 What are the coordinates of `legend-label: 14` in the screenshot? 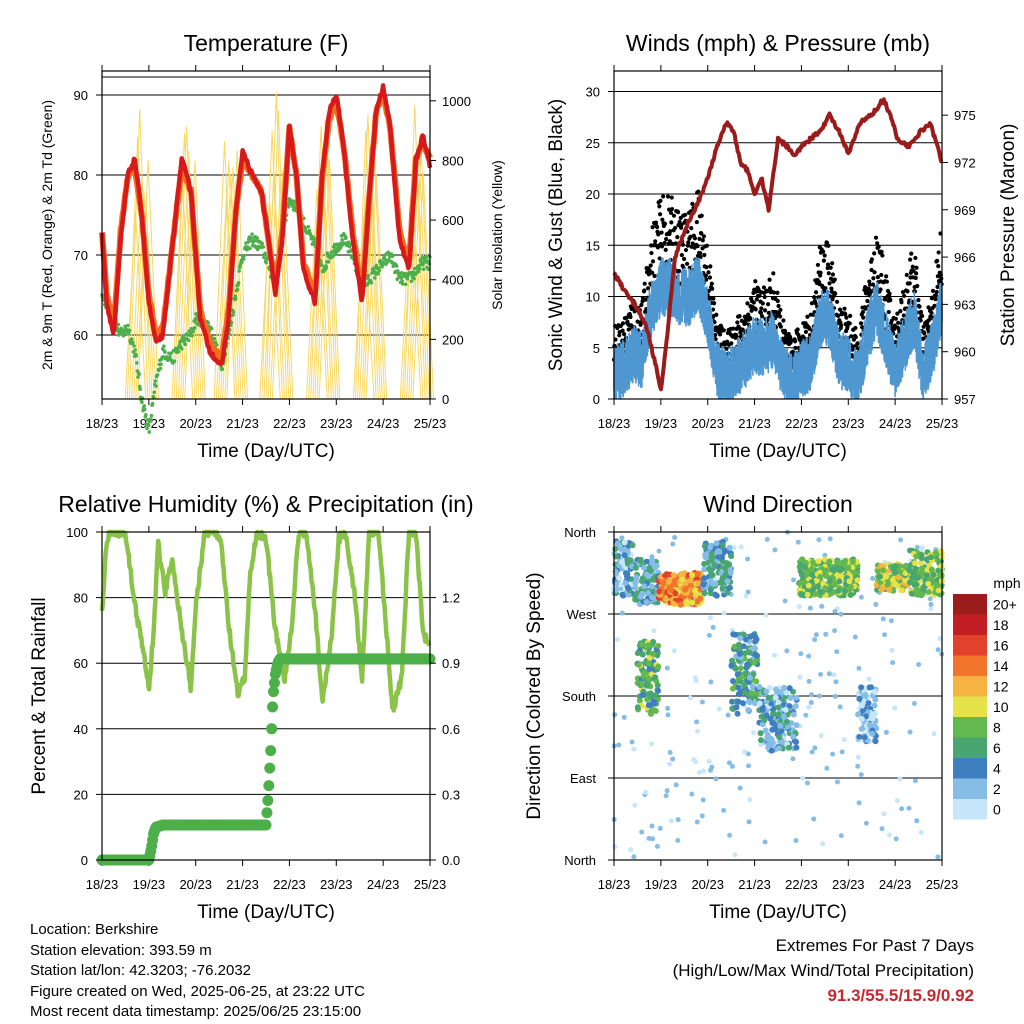 It's located at (1001, 666).